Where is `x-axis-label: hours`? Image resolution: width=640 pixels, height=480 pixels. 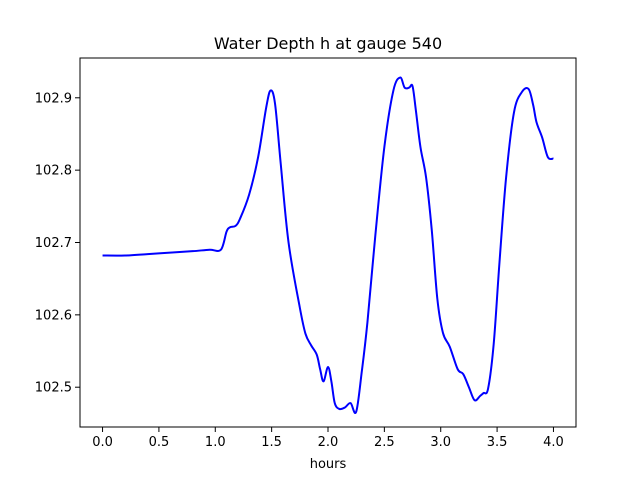
x-axis-label: hours is located at coordinates (328, 464).